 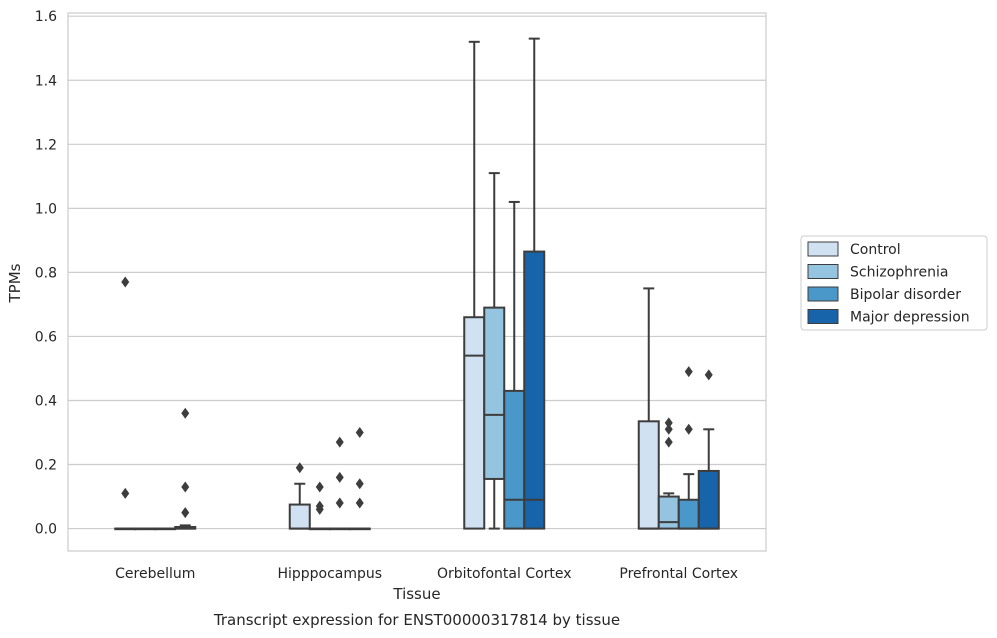 I want to click on y-tick-label: 0.0, so click(x=46, y=530).